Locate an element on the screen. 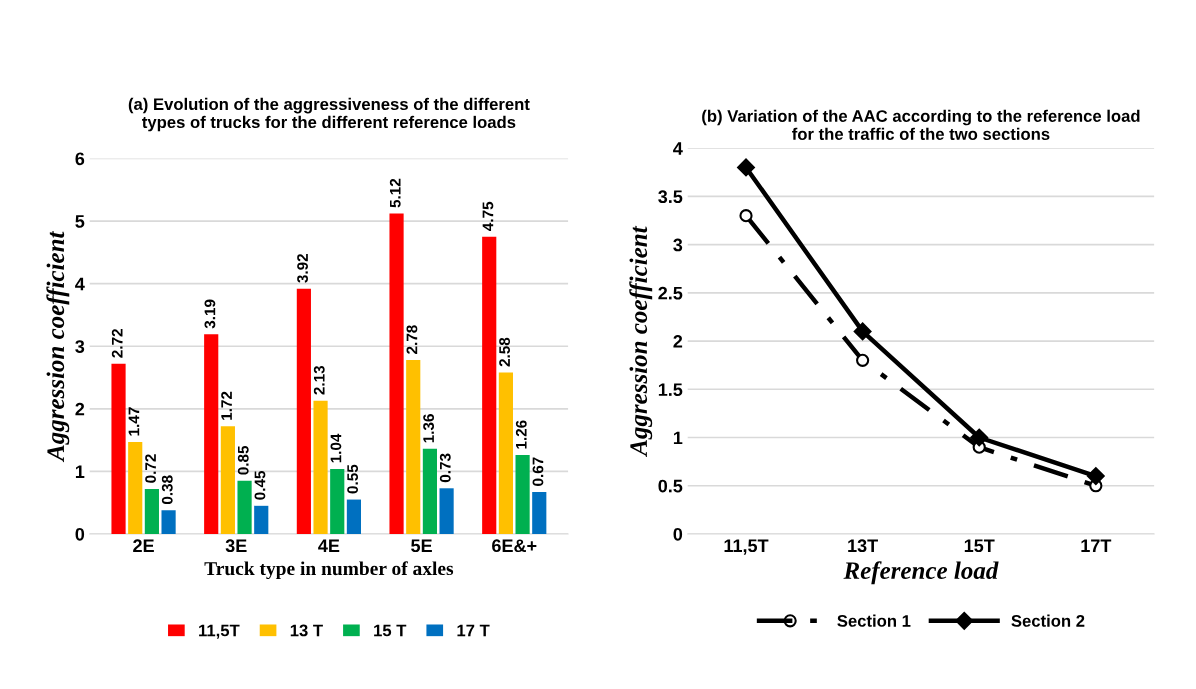  x-tick-label: 17T is located at coordinates (1096, 545).